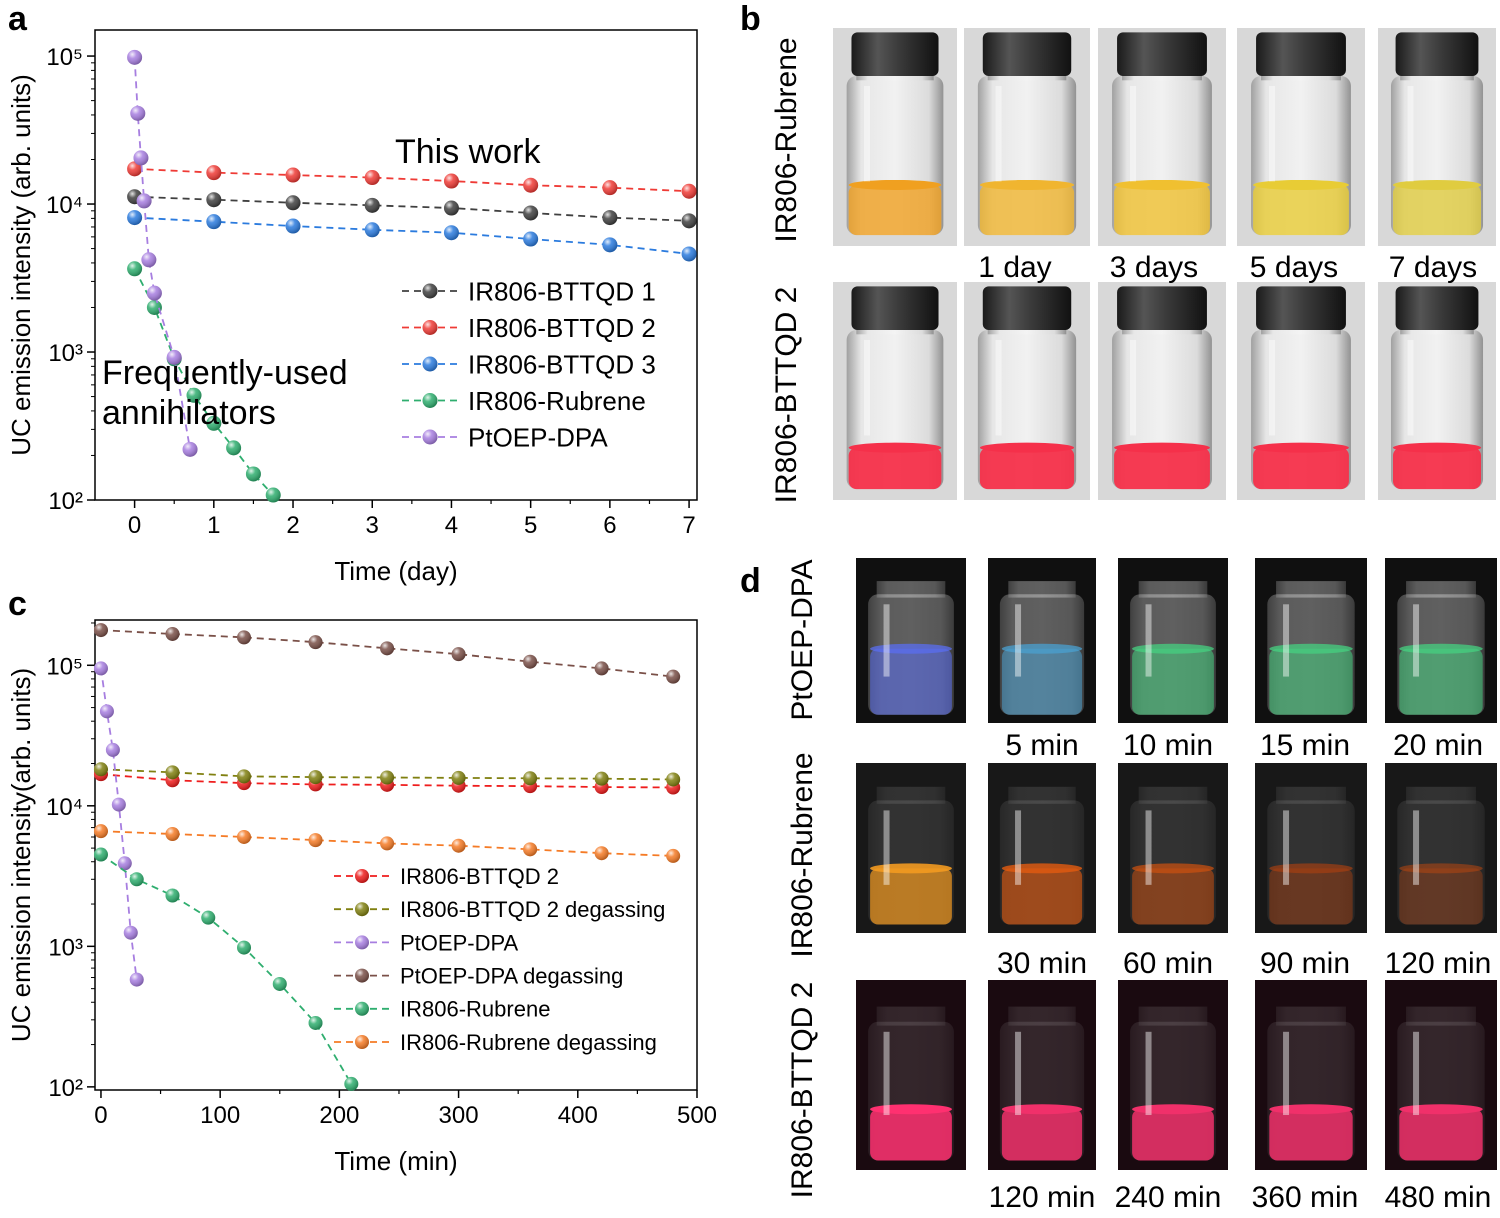 This screenshot has height=1218, width=1500. I want to click on chart-a-annotation-this-work: This work, so click(468, 152).